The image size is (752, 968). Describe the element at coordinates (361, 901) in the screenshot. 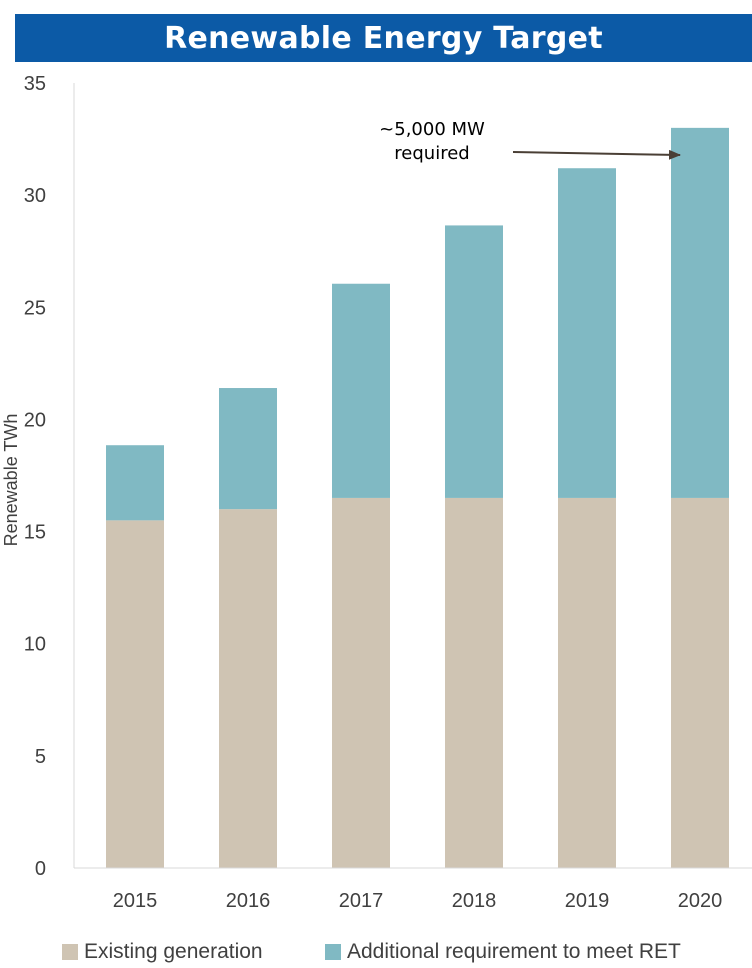

I see `x-tick-label: 2017` at that location.